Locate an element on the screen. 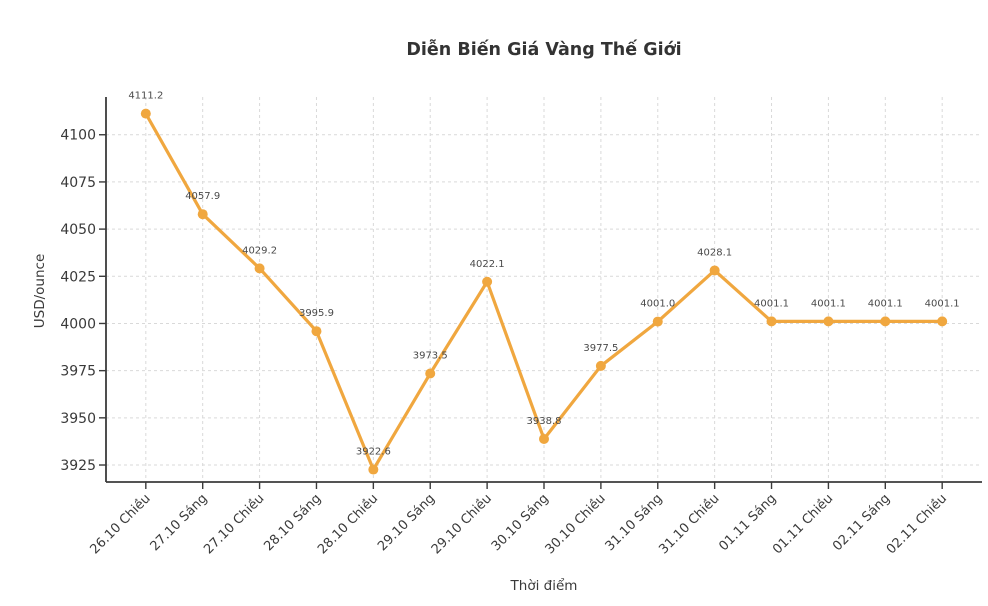 The width and height of the screenshot is (988, 606). x-tick-label: 30.10 Chiều is located at coordinates (576, 524).